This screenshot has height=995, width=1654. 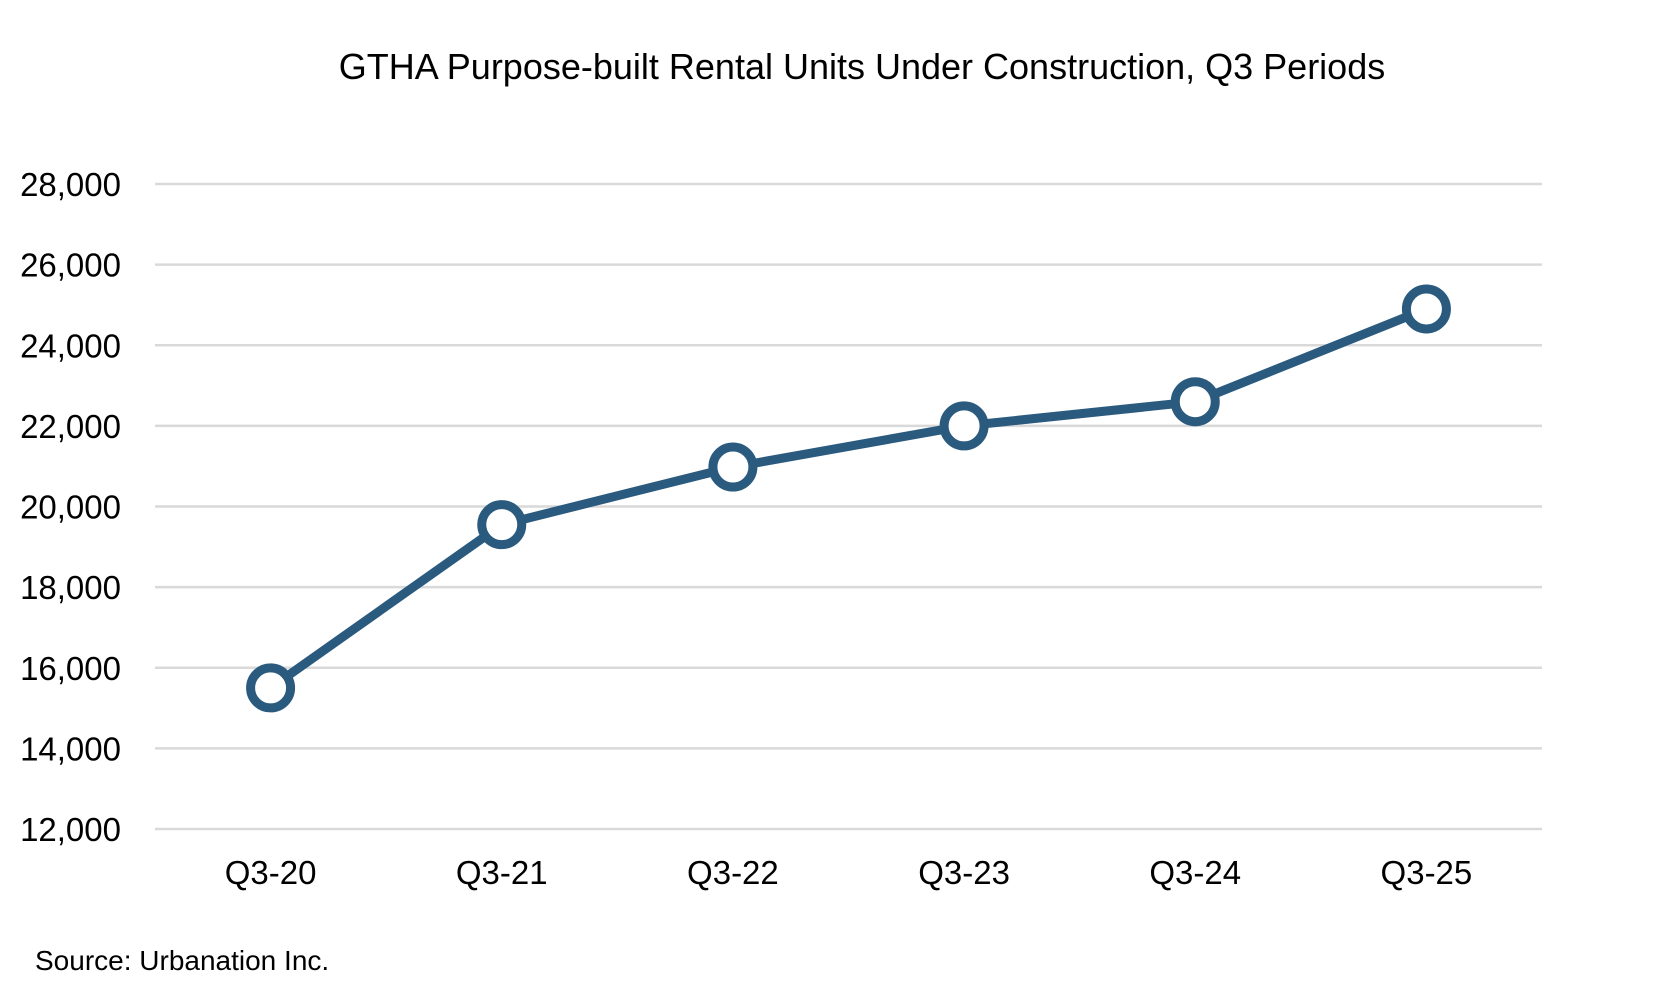 What do you see at coordinates (70, 587) in the screenshot?
I see `y-tick-label: 18,000` at bounding box center [70, 587].